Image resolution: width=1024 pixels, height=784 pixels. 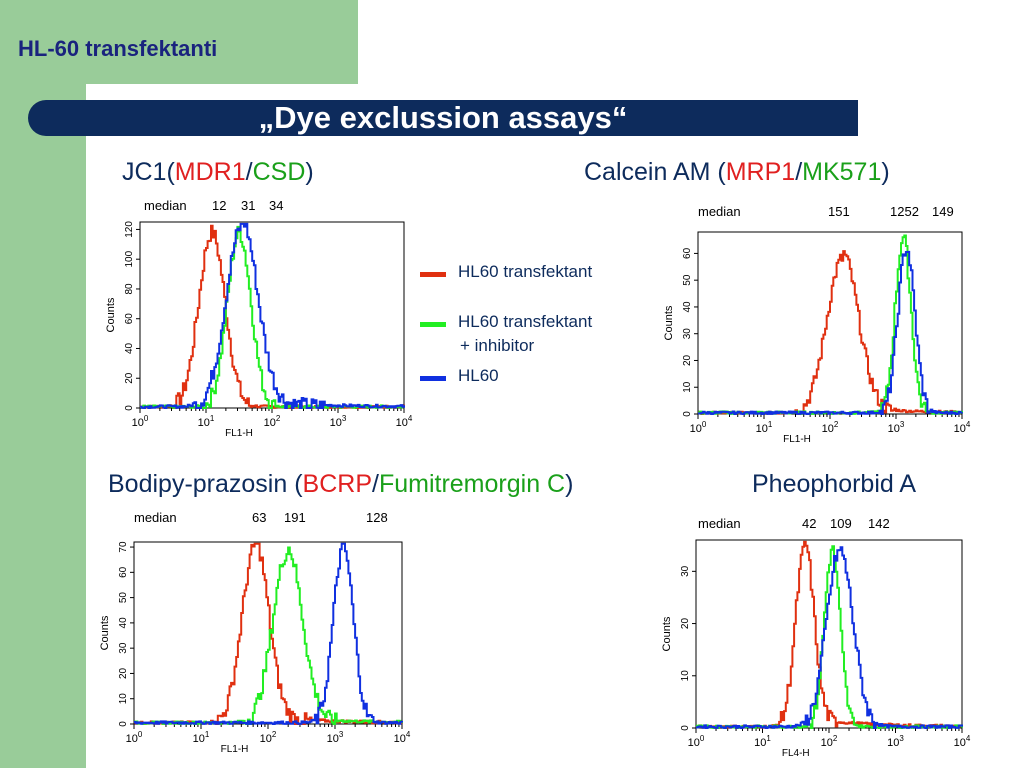 What do you see at coordinates (879, 523) in the screenshot?
I see `median-value: 142` at bounding box center [879, 523].